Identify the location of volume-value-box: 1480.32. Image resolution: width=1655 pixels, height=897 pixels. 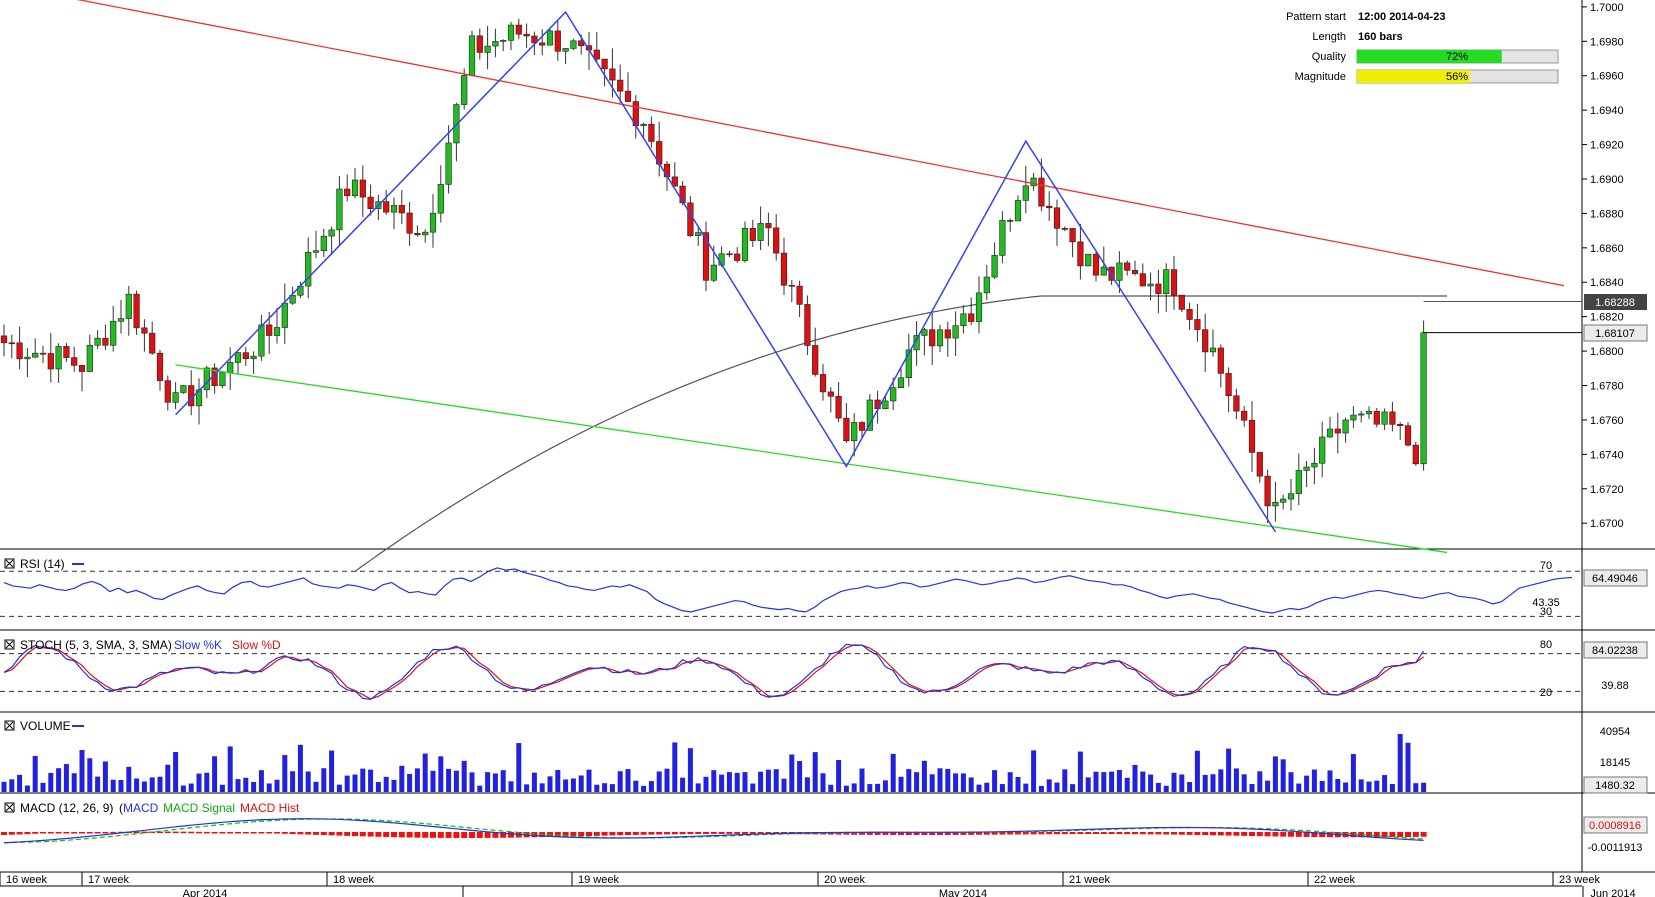
(1615, 785).